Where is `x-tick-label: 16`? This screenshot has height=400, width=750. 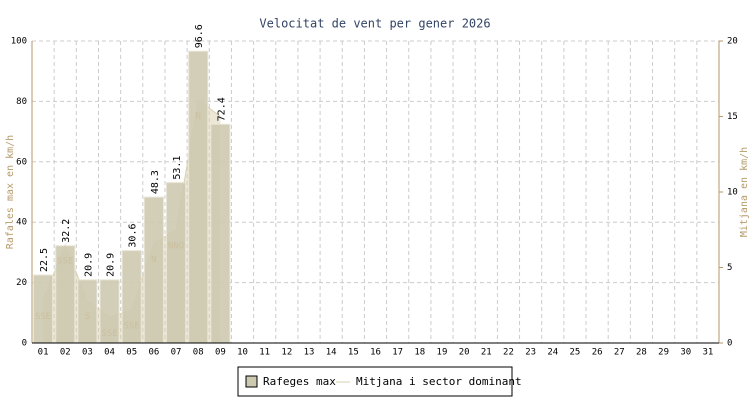 x-tick-label: 16 is located at coordinates (375, 353).